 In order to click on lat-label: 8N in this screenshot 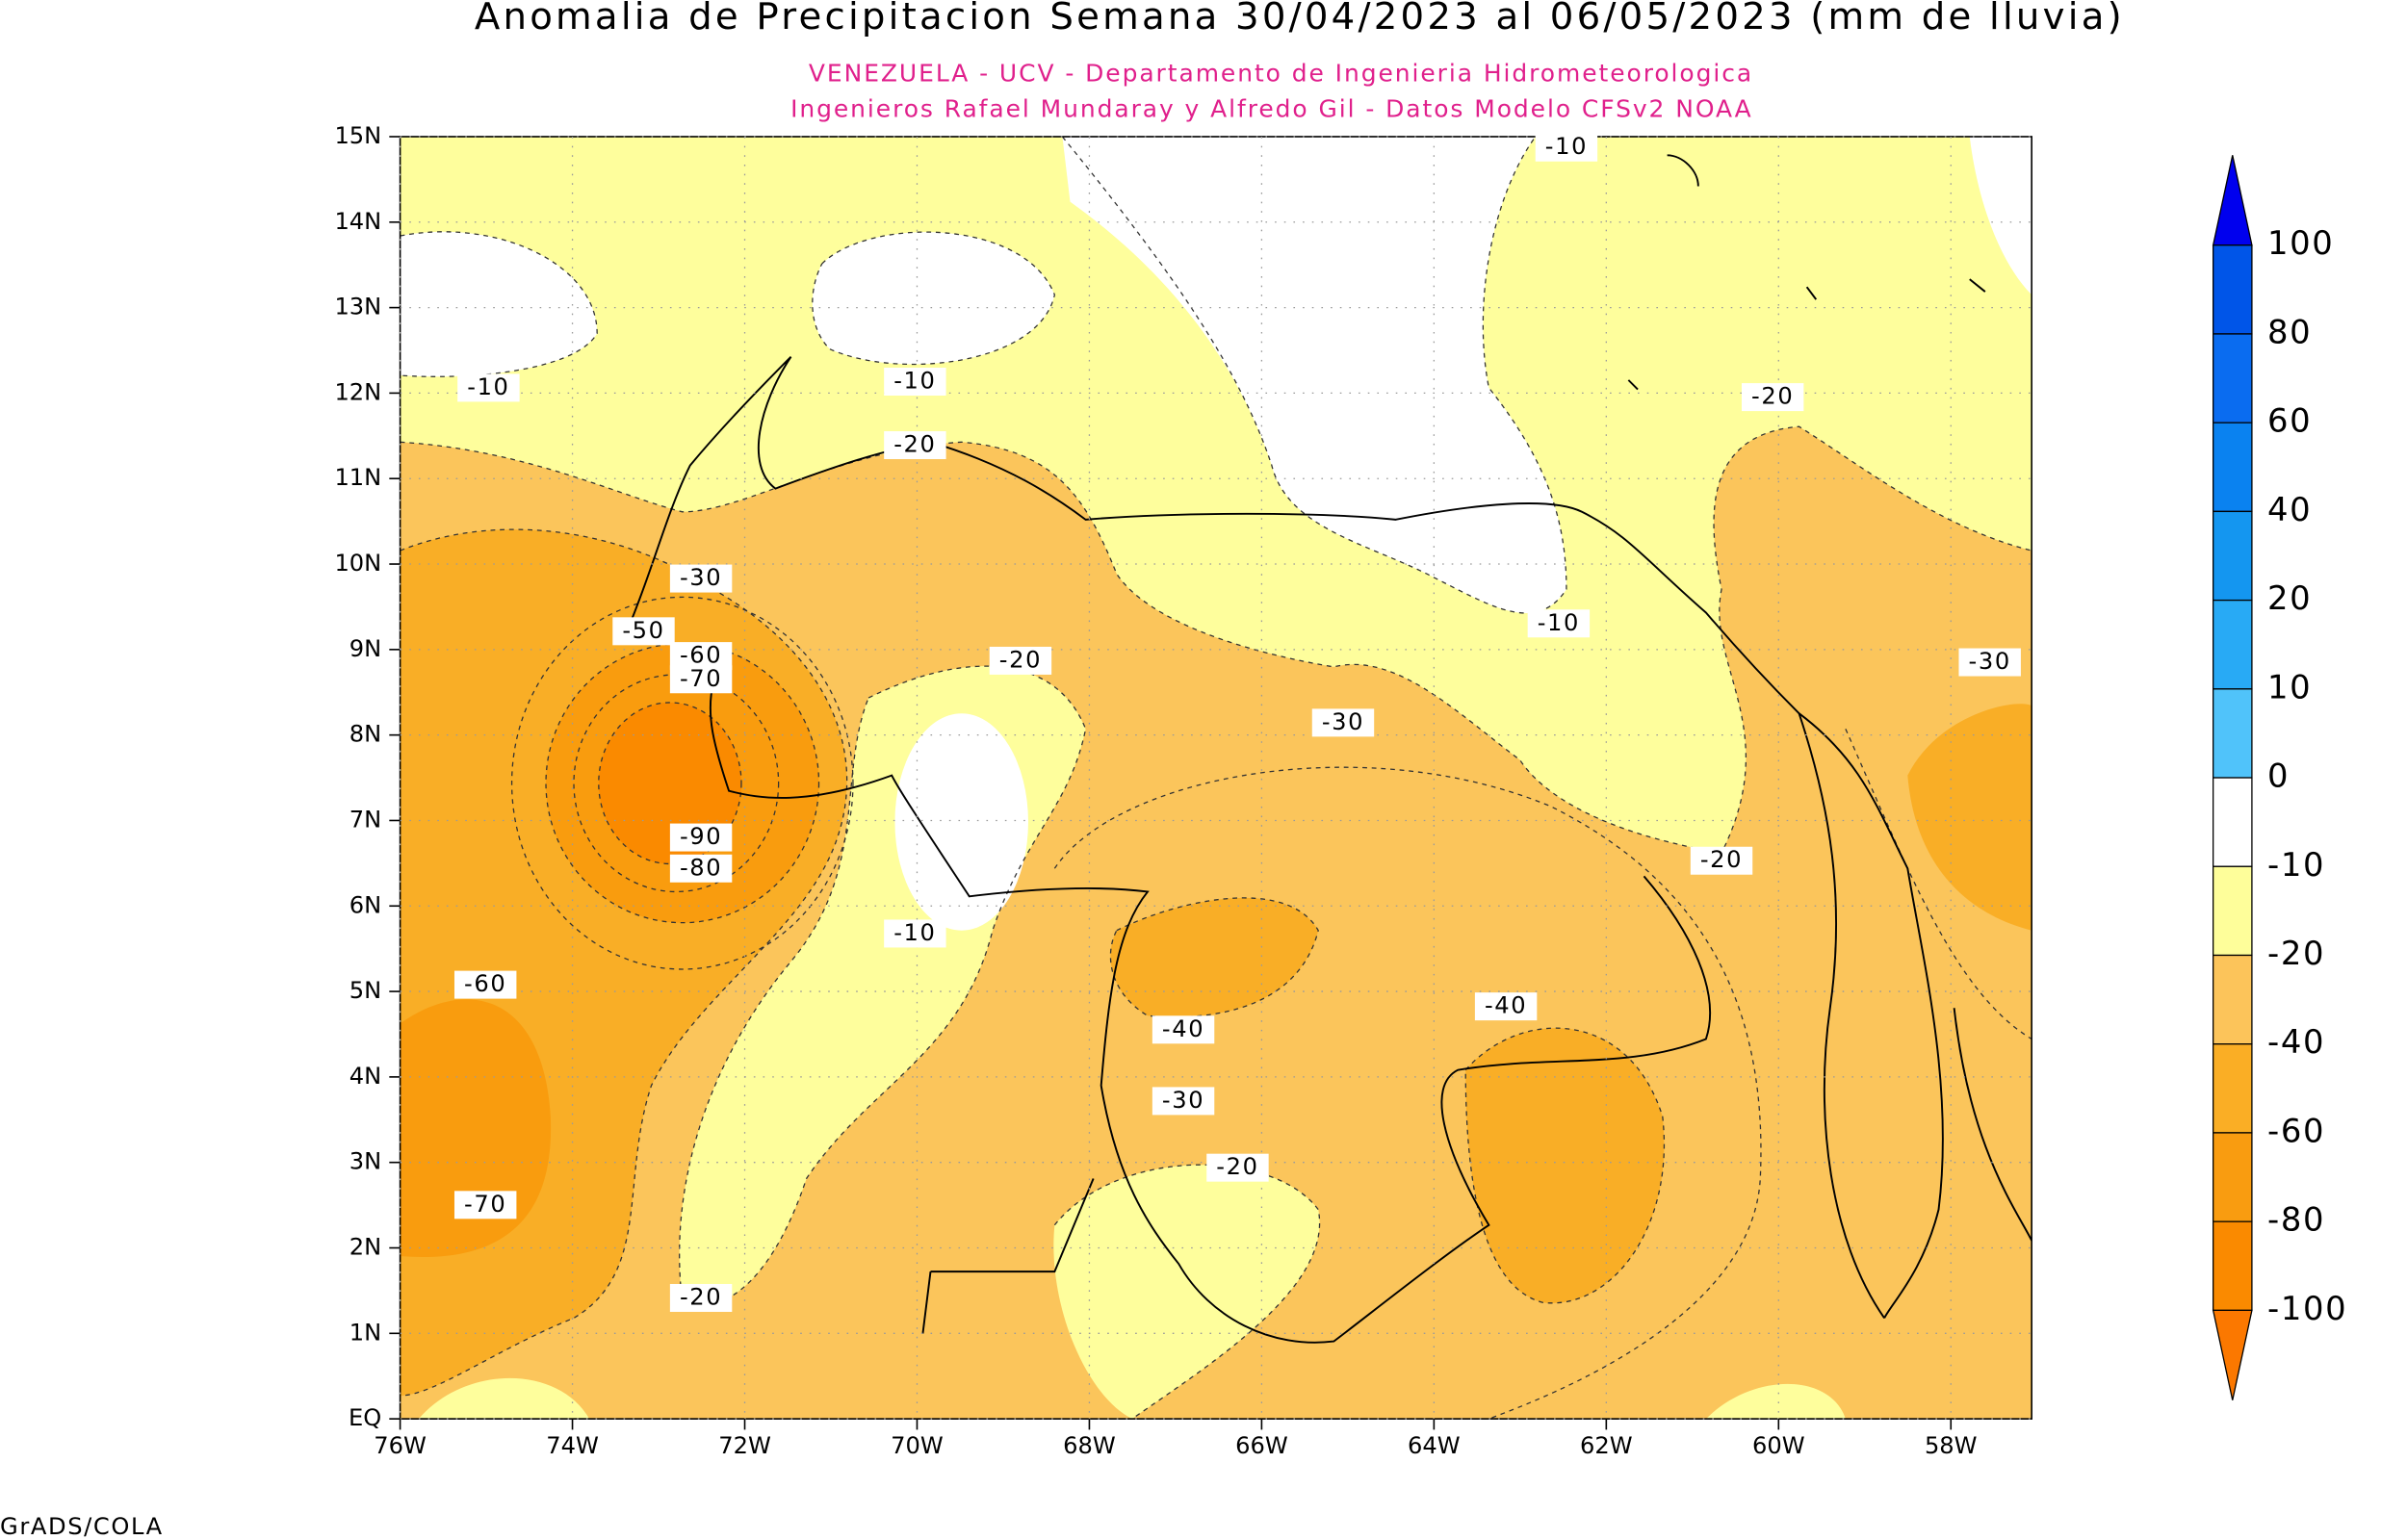, I will do `click(365, 734)`.